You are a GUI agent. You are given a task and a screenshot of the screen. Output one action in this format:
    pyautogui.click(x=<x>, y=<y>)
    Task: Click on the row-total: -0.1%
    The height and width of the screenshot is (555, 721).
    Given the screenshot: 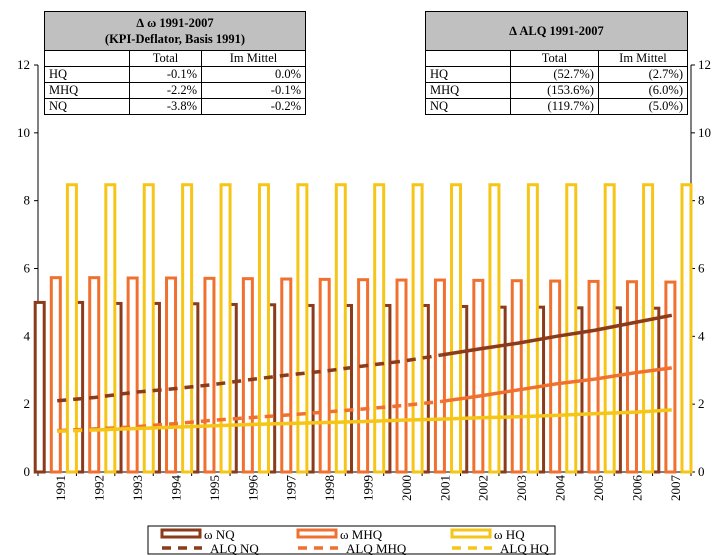 What is the action you would take?
    pyautogui.click(x=165, y=74)
    